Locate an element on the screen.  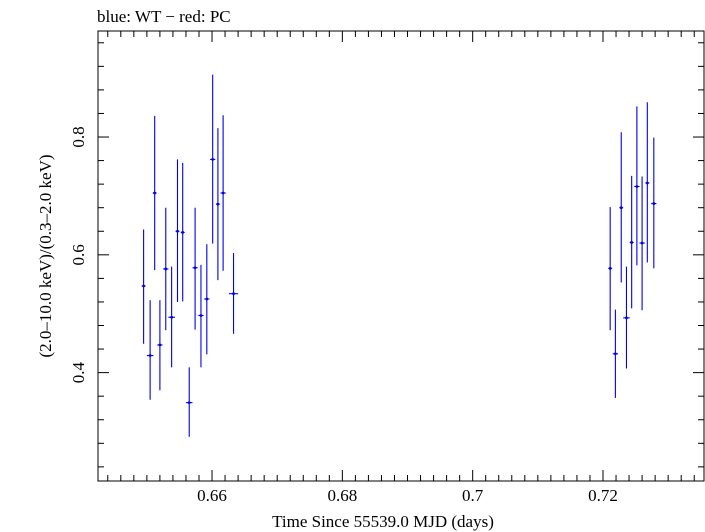
chart-title: blue: WT − red: PC is located at coordinates (164, 16).